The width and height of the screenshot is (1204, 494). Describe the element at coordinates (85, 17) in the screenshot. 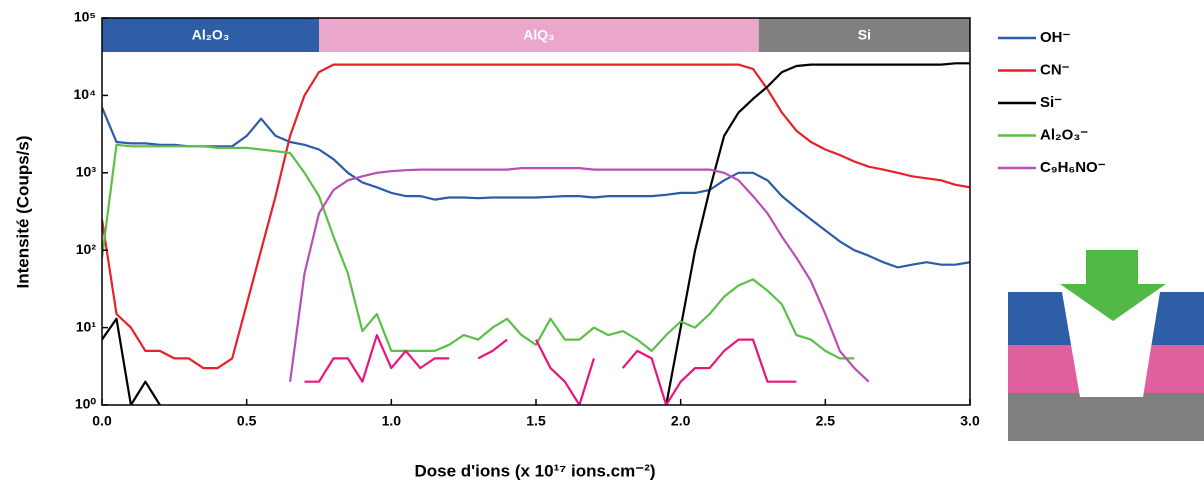

I see `y-tick-label: 10⁵` at that location.